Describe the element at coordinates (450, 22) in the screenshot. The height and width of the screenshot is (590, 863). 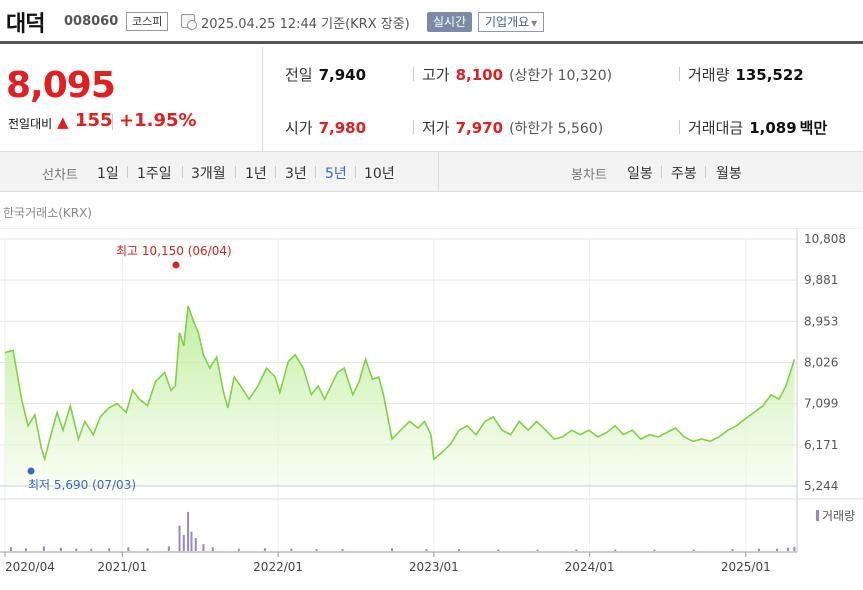
I see `realtime-button: 실시간` at that location.